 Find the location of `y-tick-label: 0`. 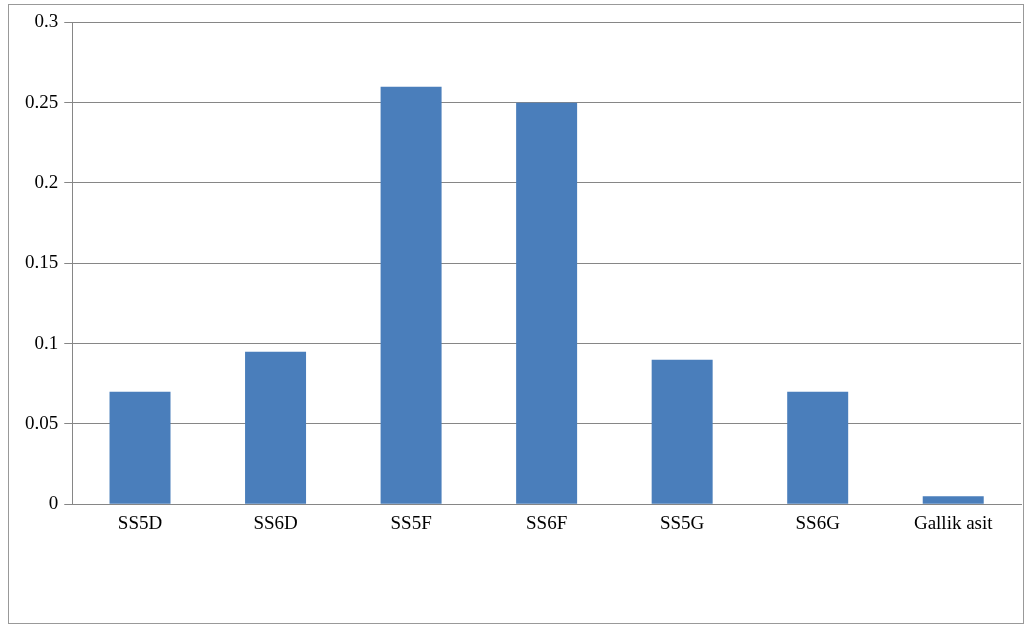

y-tick-label: 0 is located at coordinates (53, 503).